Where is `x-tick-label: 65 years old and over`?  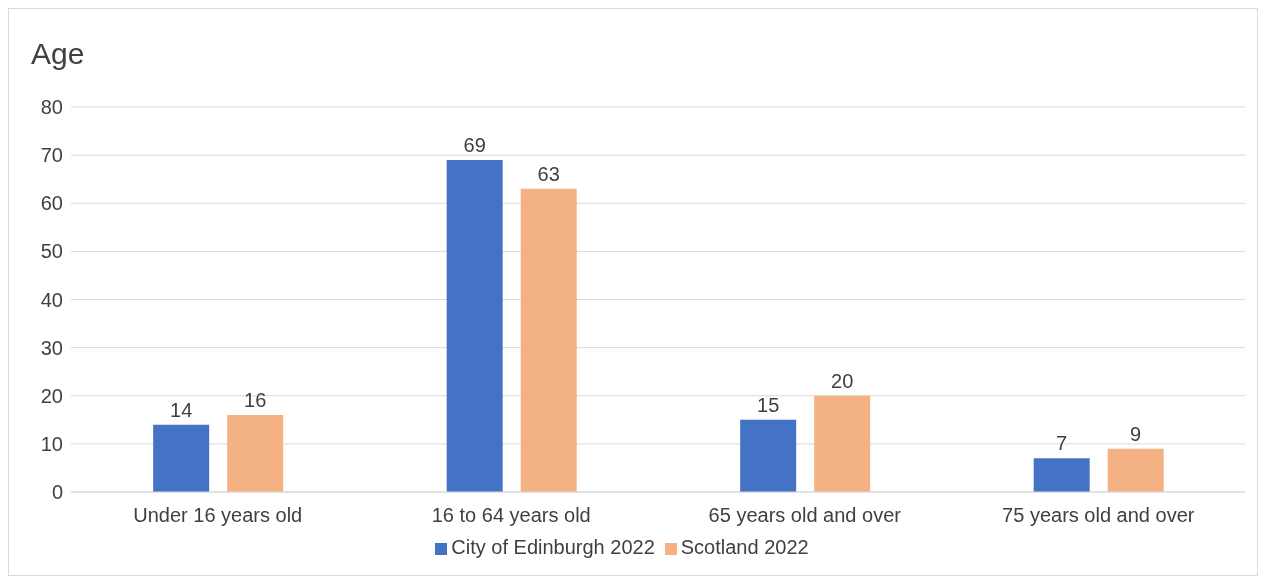
x-tick-label: 65 years old and over is located at coordinates (805, 515).